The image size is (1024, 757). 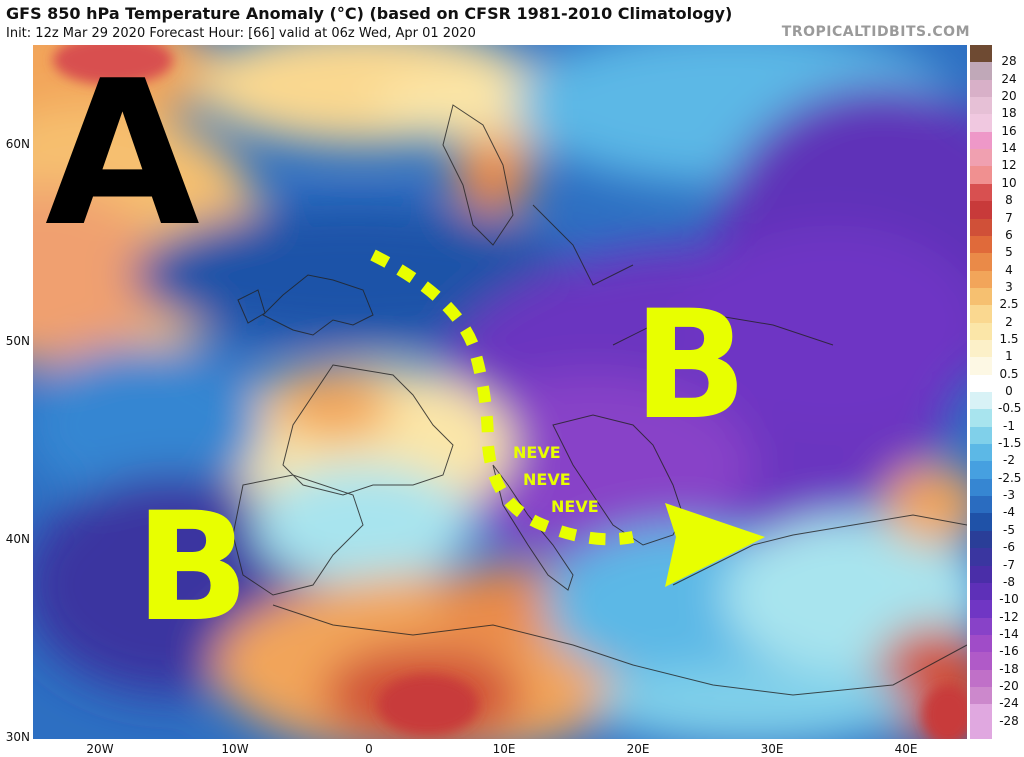 What do you see at coordinates (502, 397) in the screenshot?
I see `cold-air-path-dots` at bounding box center [502, 397].